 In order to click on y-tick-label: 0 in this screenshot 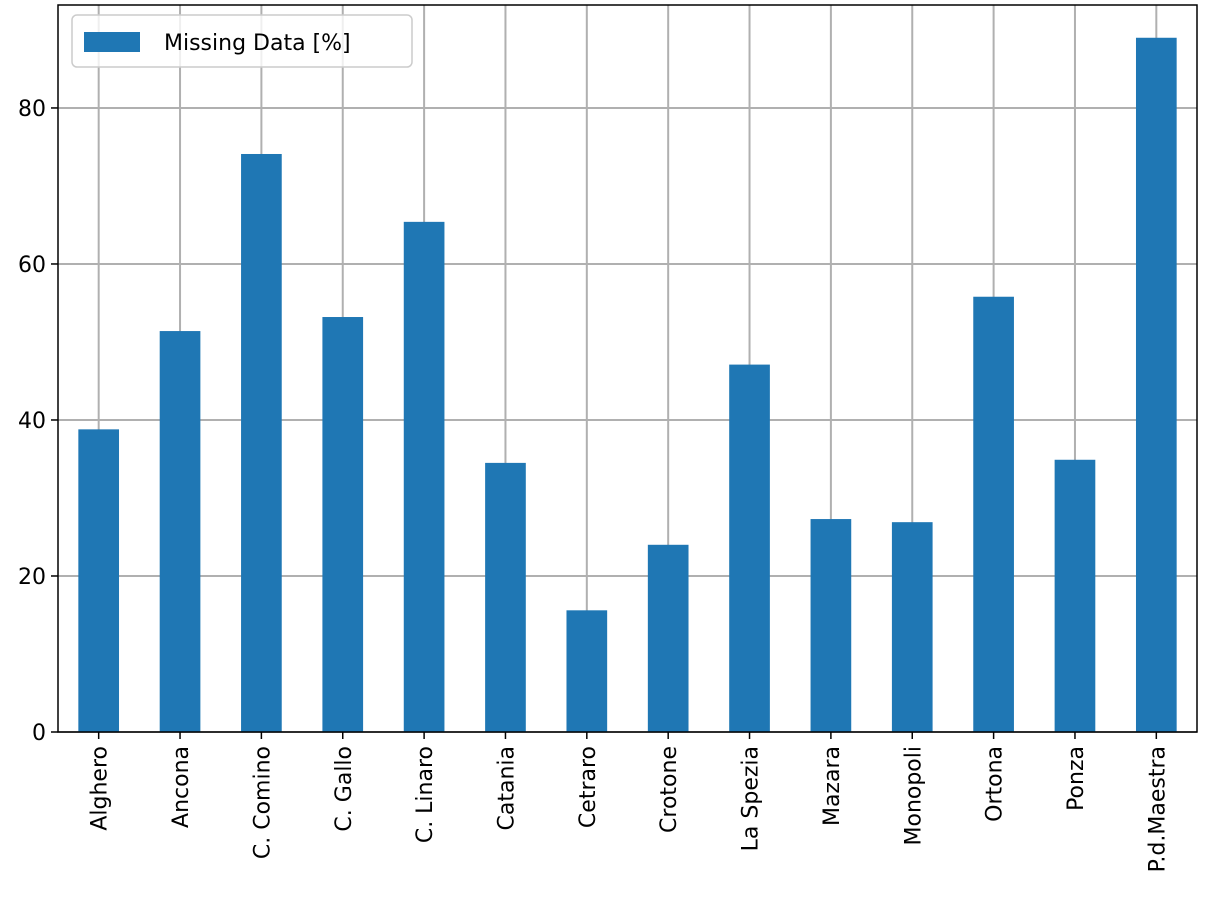, I will do `click(39, 733)`.